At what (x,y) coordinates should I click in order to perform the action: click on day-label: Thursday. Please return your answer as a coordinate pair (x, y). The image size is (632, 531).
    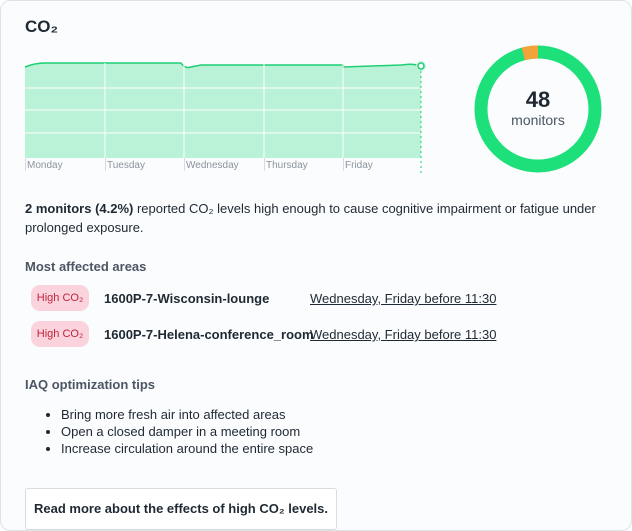
    Looking at the image, I should click on (287, 165).